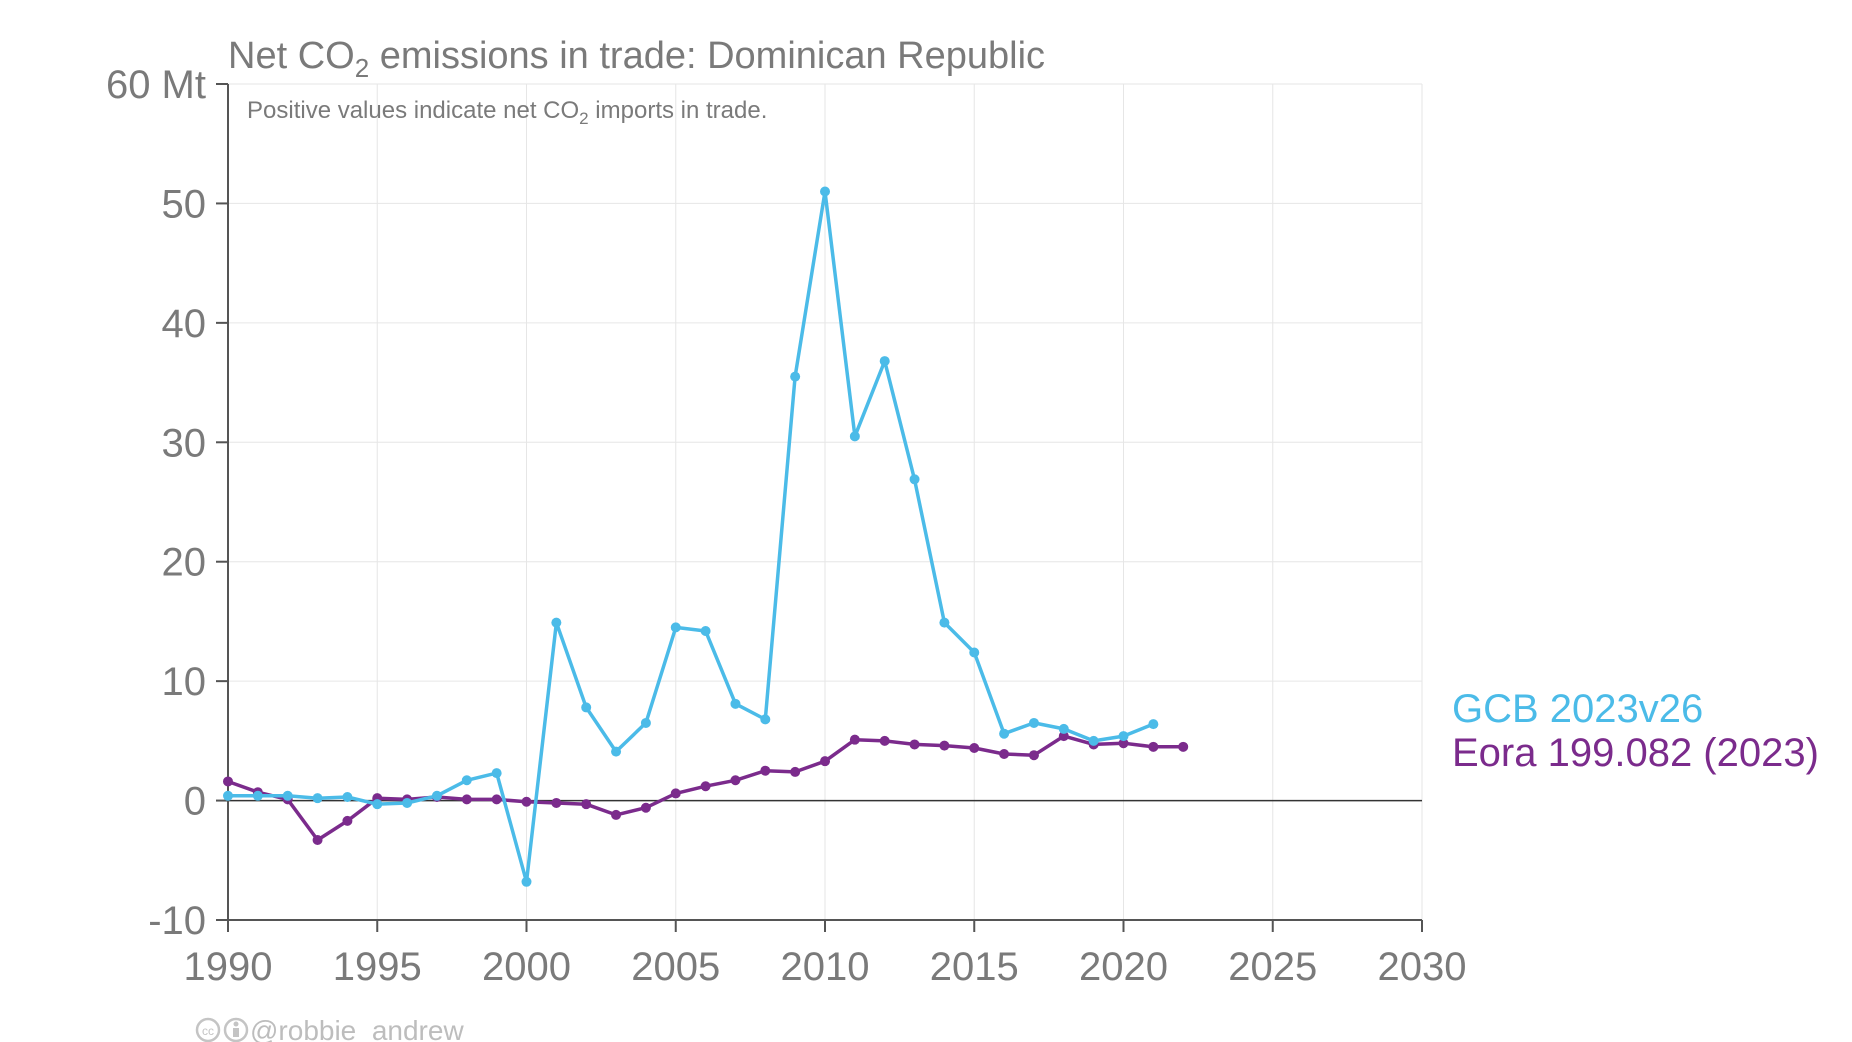  I want to click on cc-icon-glyph: cc, so click(208, 1031).